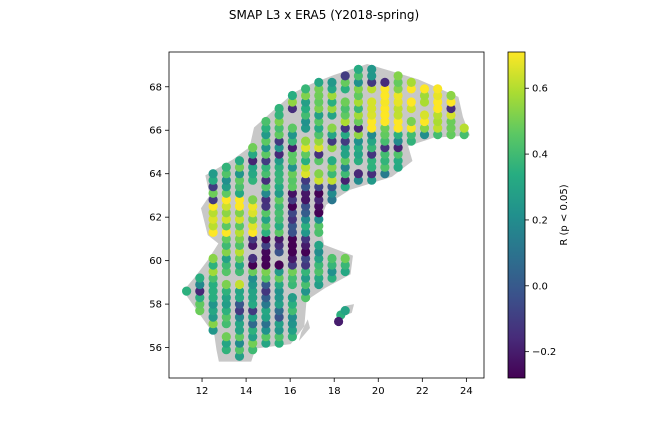 The height and width of the screenshot is (432, 648). Describe the element at coordinates (290, 391) in the screenshot. I see `x-tick-label: 16` at that location.